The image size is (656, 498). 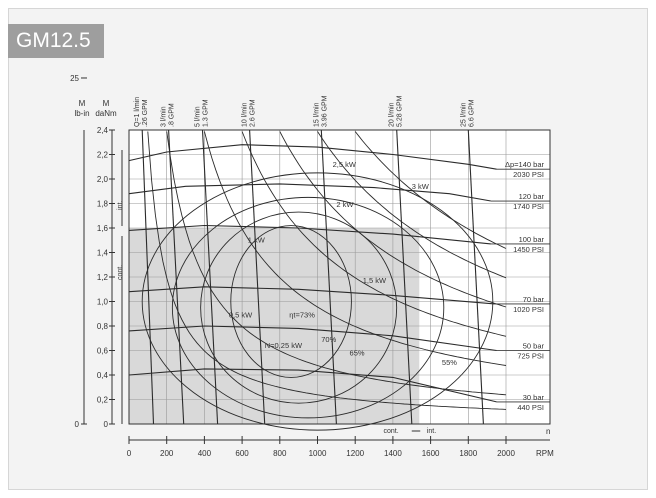 I want to click on y-axis-title-danm: M, so click(x=106, y=103).